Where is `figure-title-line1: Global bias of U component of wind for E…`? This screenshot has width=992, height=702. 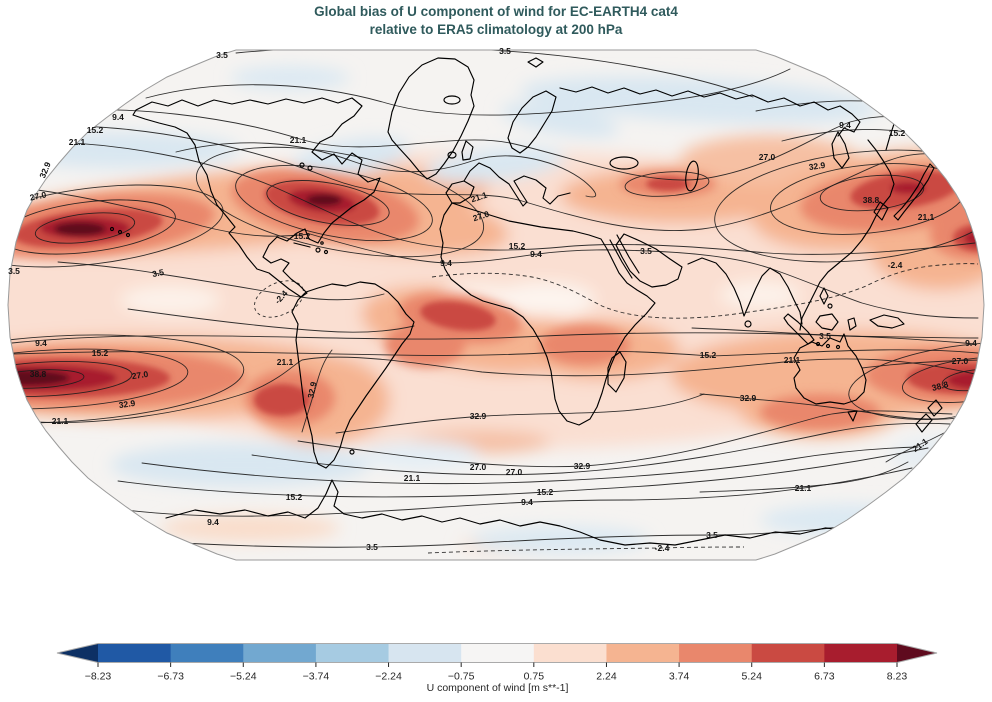 figure-title-line1: Global bias of U component of wind for E… is located at coordinates (496, 11).